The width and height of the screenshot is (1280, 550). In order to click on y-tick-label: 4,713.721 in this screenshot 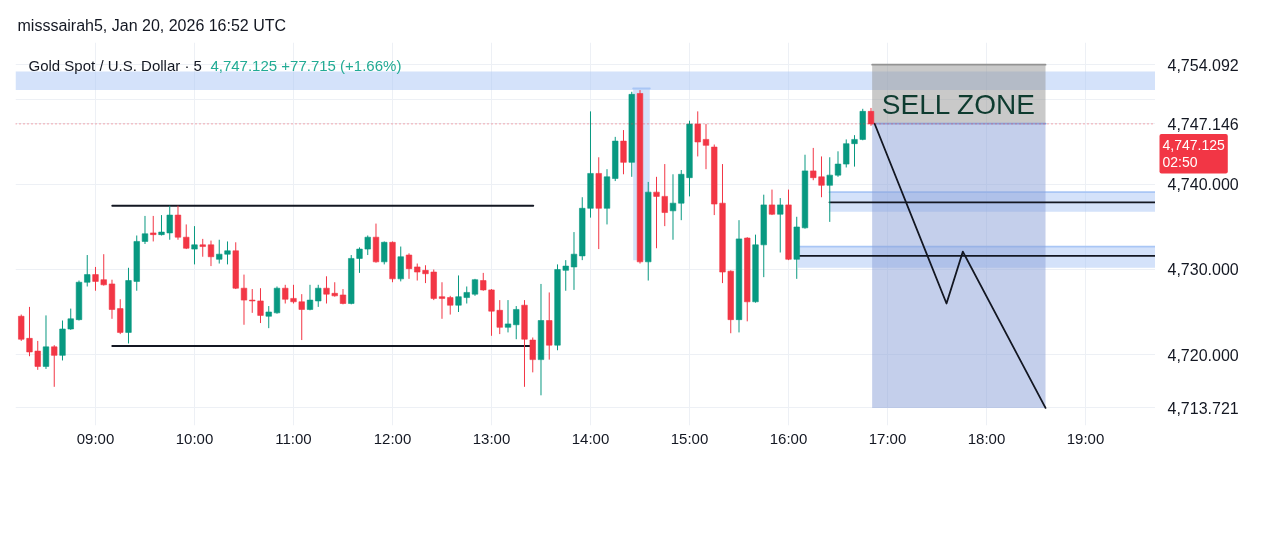, I will do `click(1203, 408)`.